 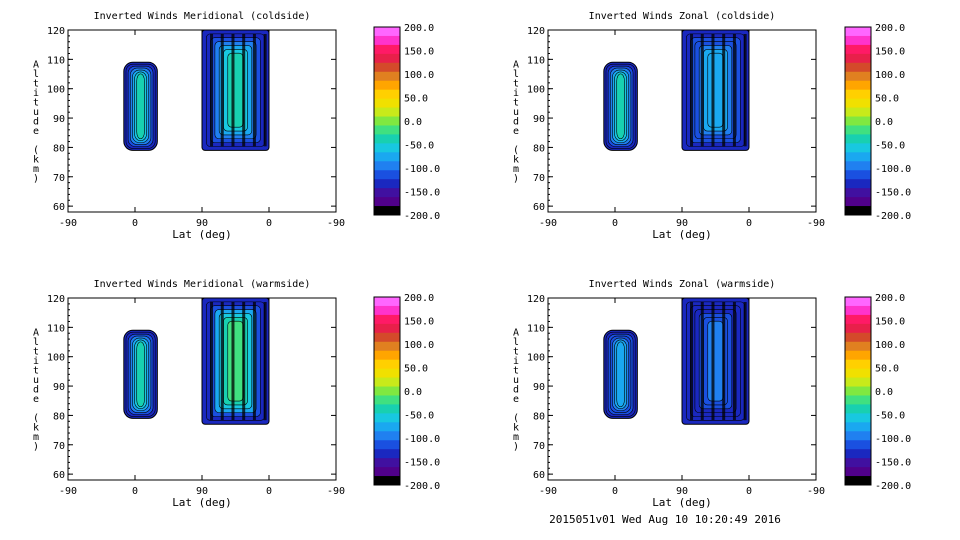 I want to click on y-tick-label: 70, so click(x=59, y=178).